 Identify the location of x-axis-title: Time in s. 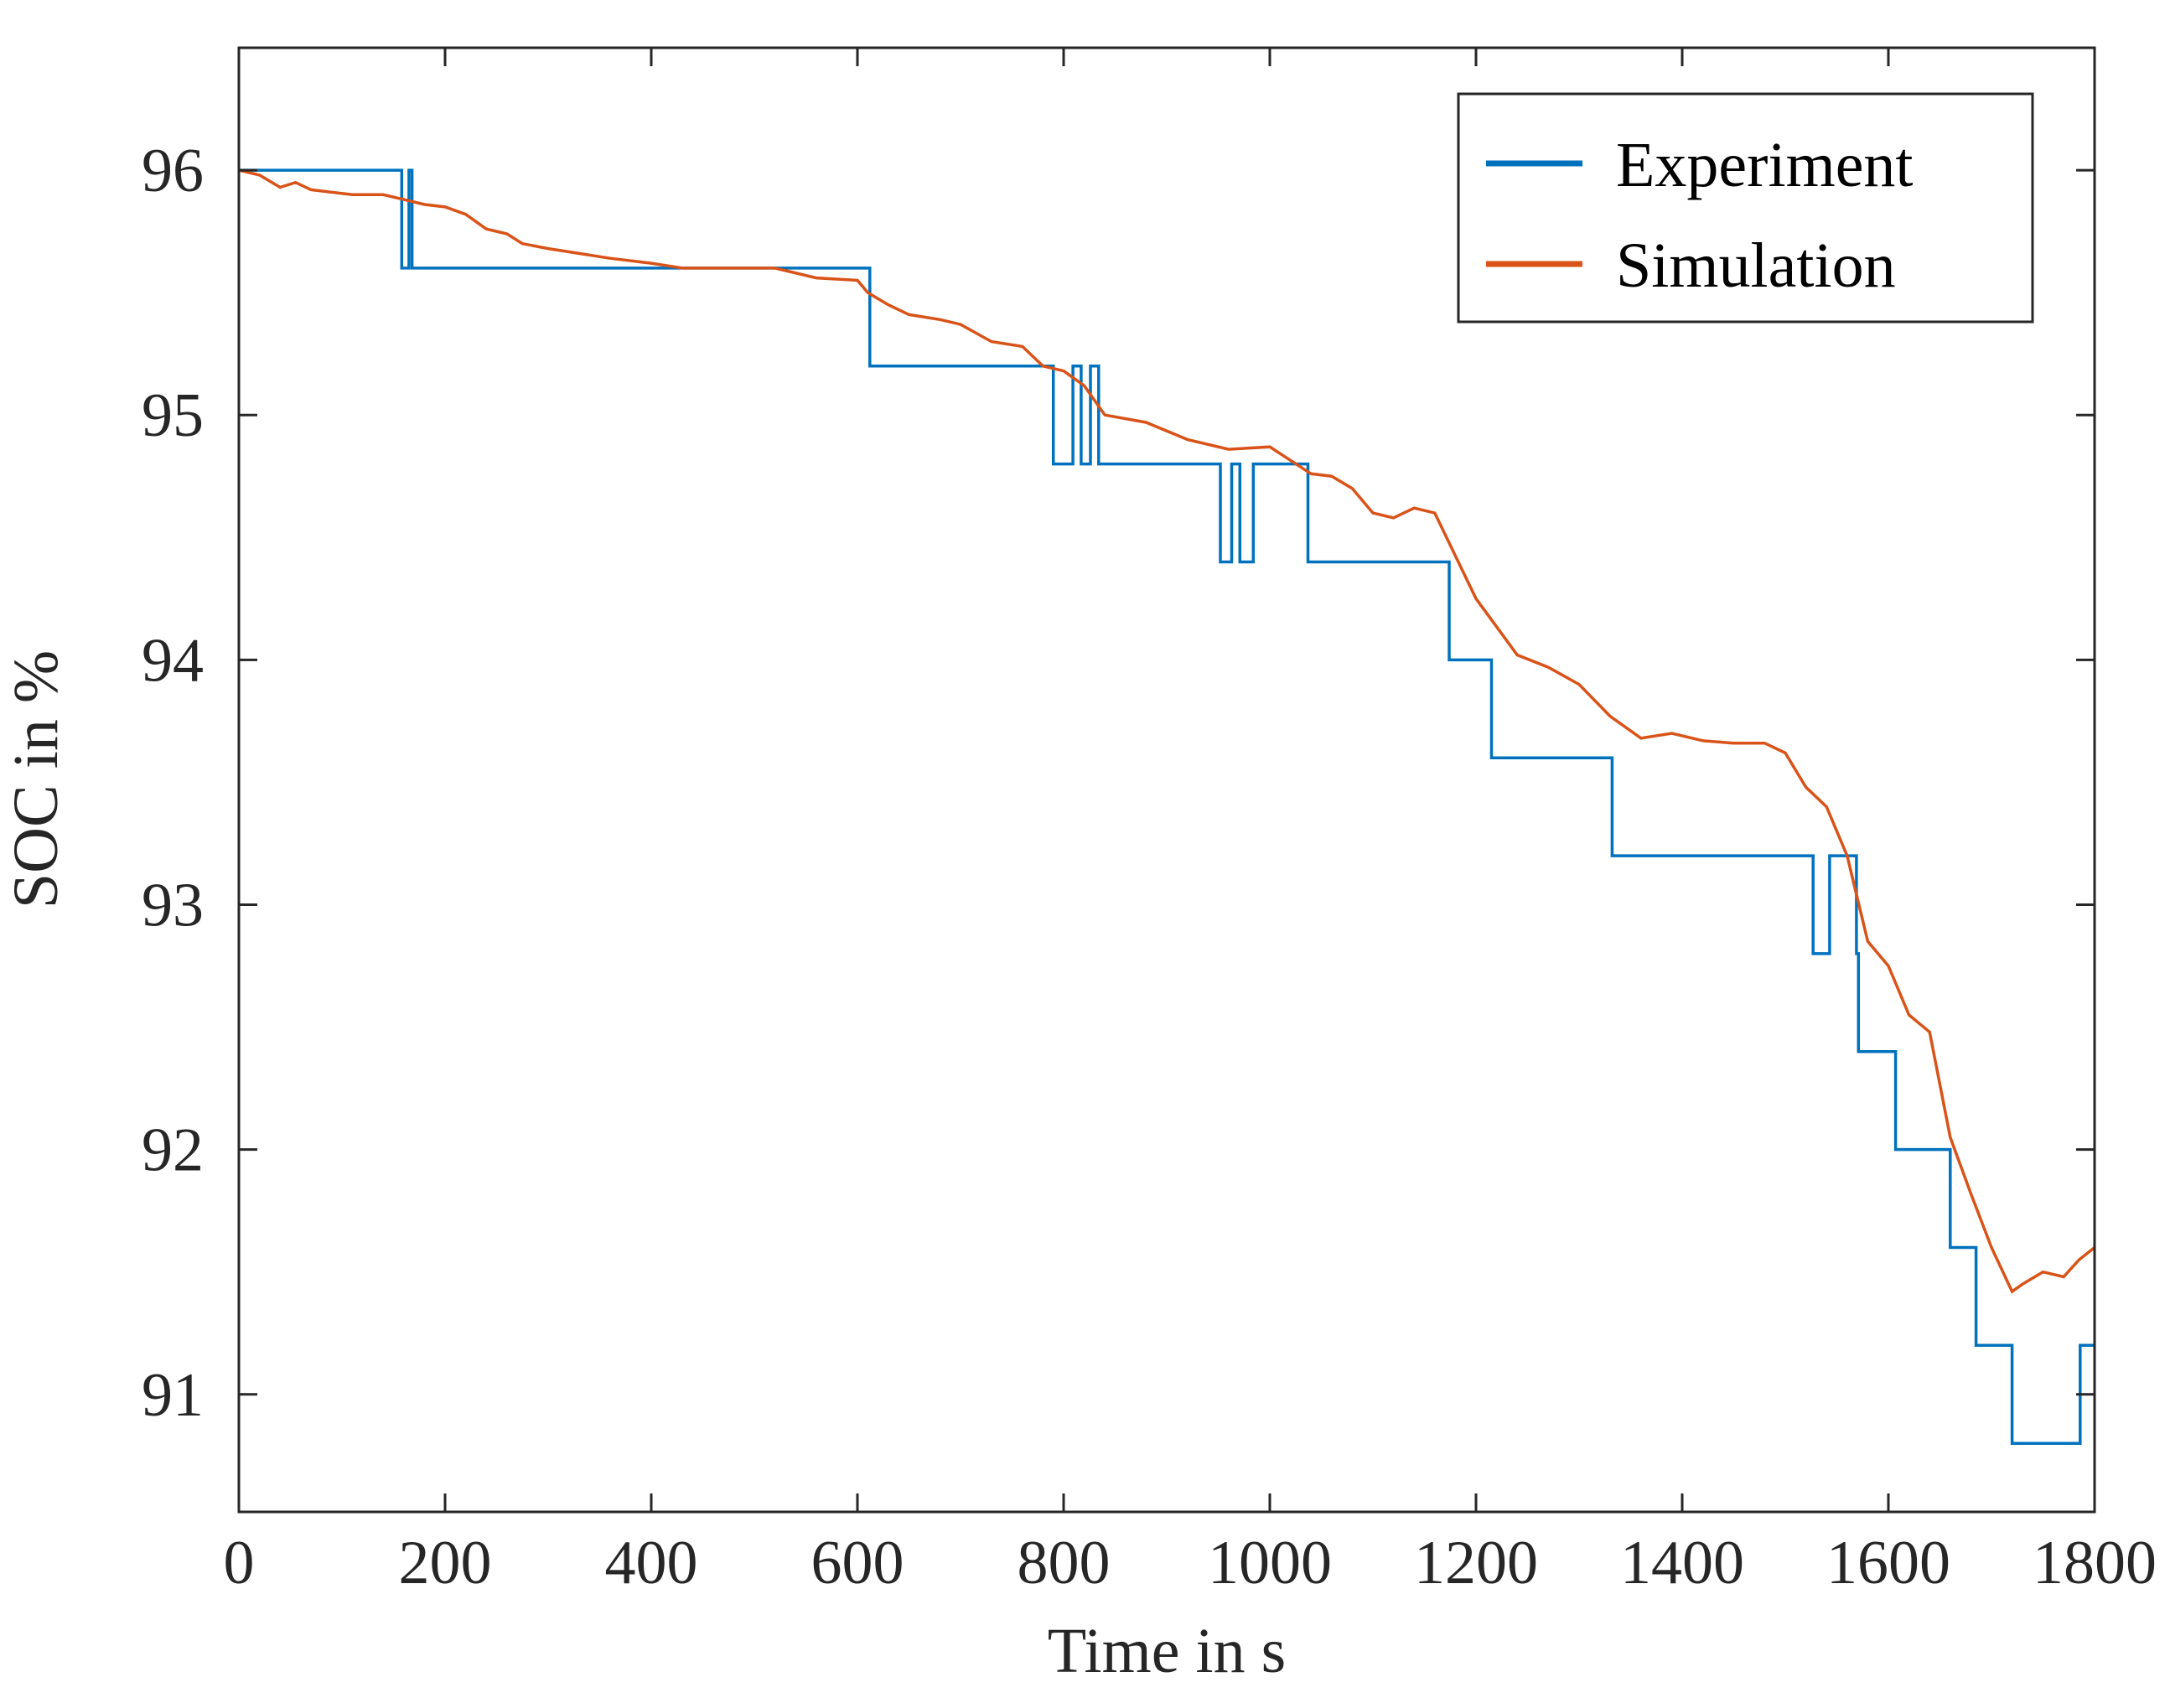
(1167, 1651).